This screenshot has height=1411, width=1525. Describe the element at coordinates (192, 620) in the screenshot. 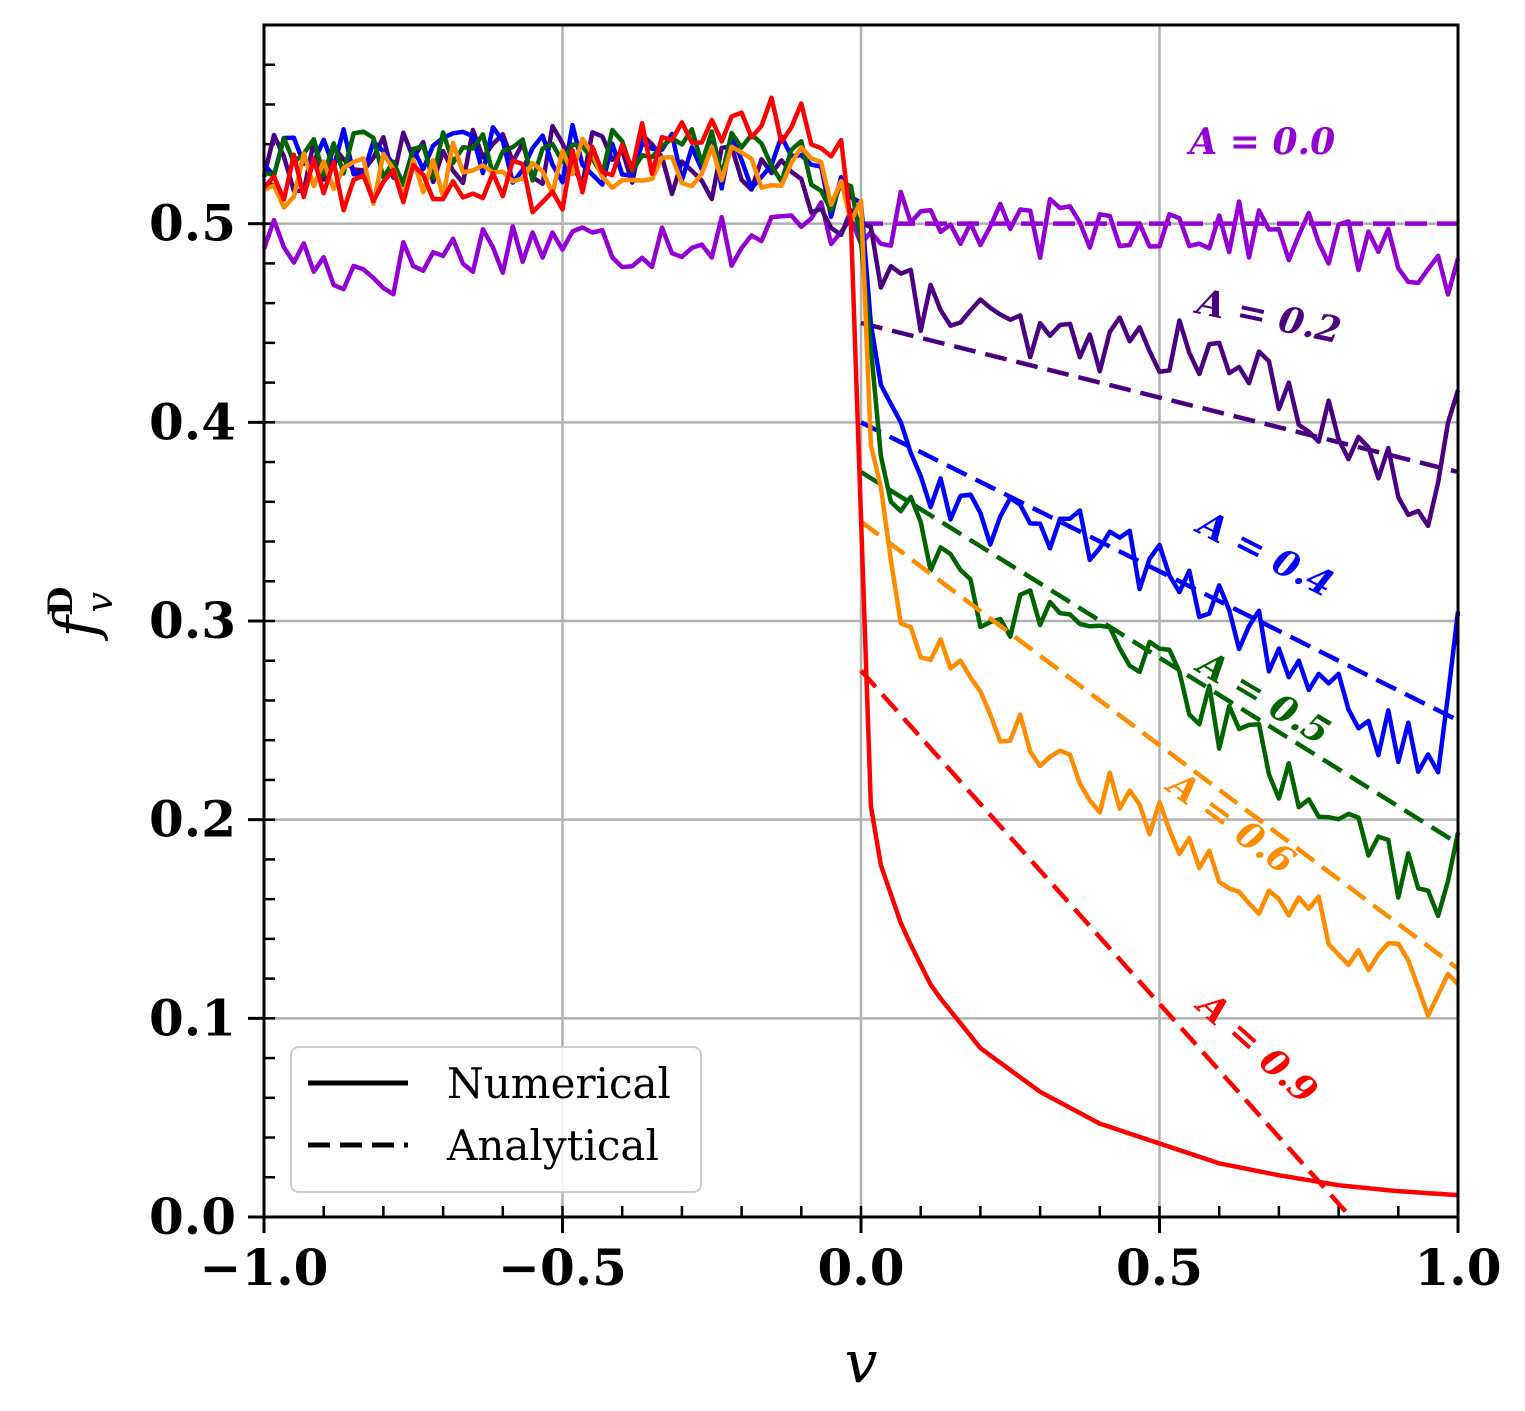

I see `y-tick-label-3: 0.3` at that location.